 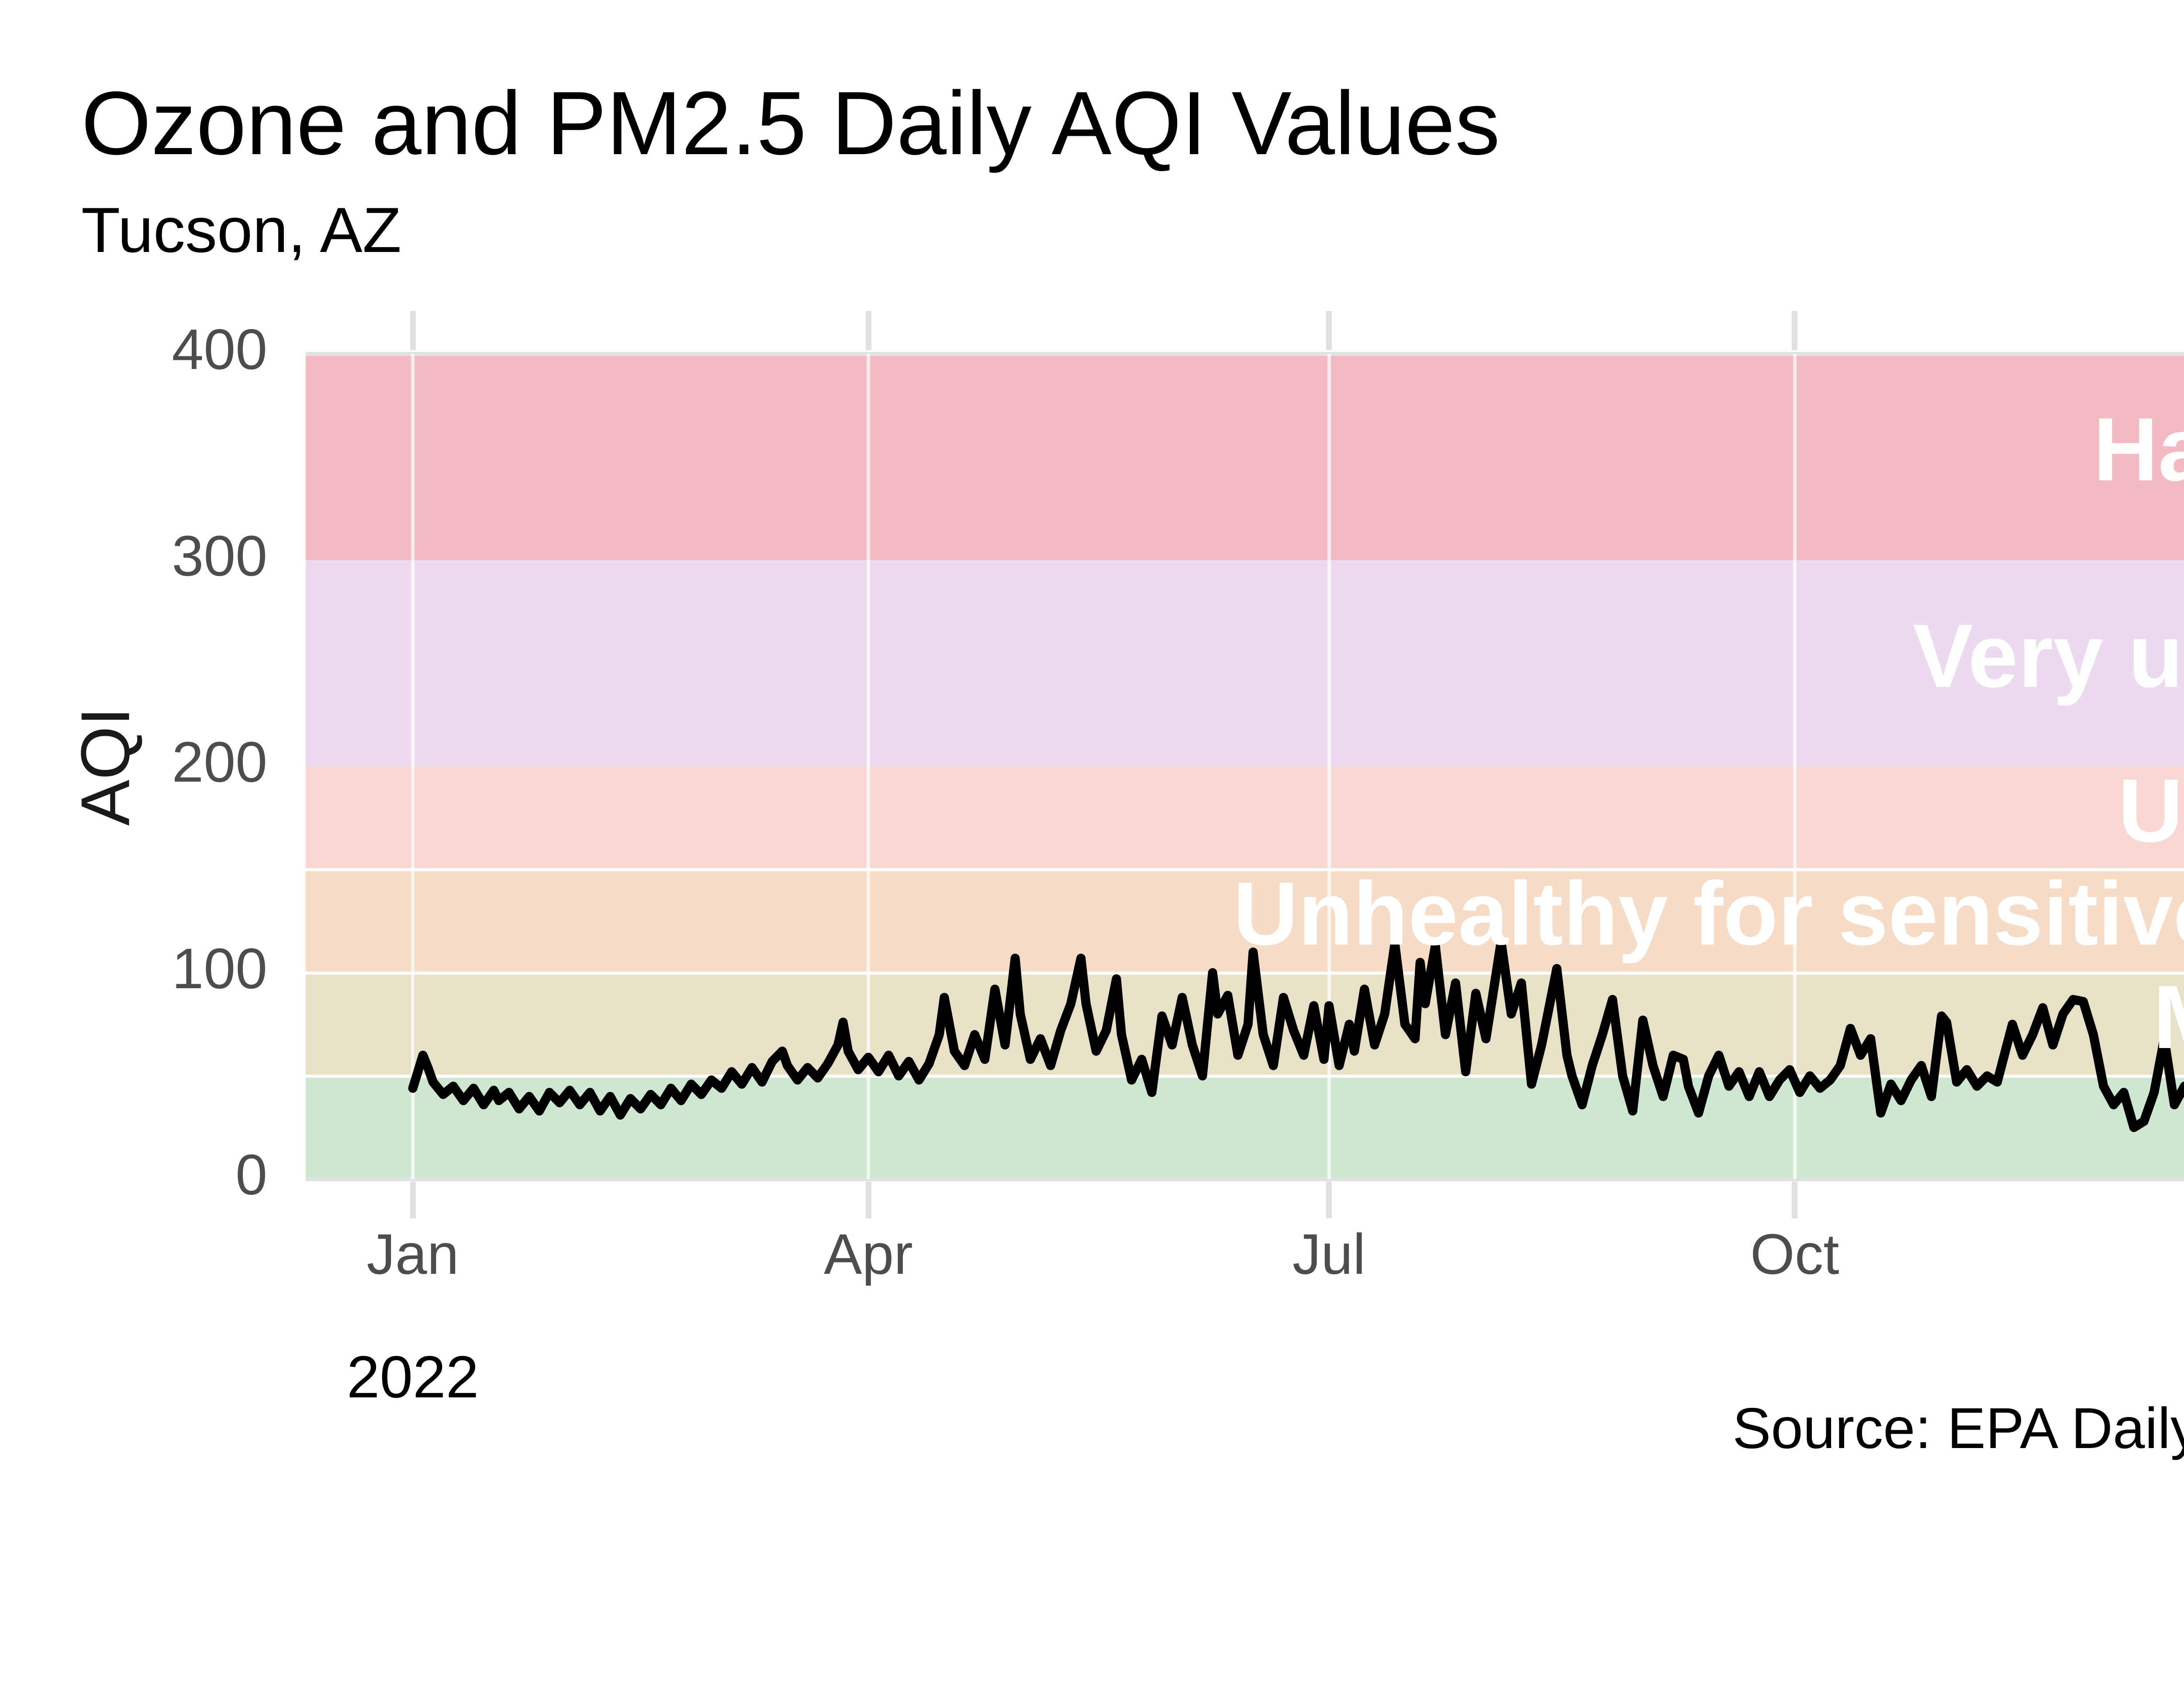 I want to click on y-tick-label-100: 100, so click(x=219, y=968).